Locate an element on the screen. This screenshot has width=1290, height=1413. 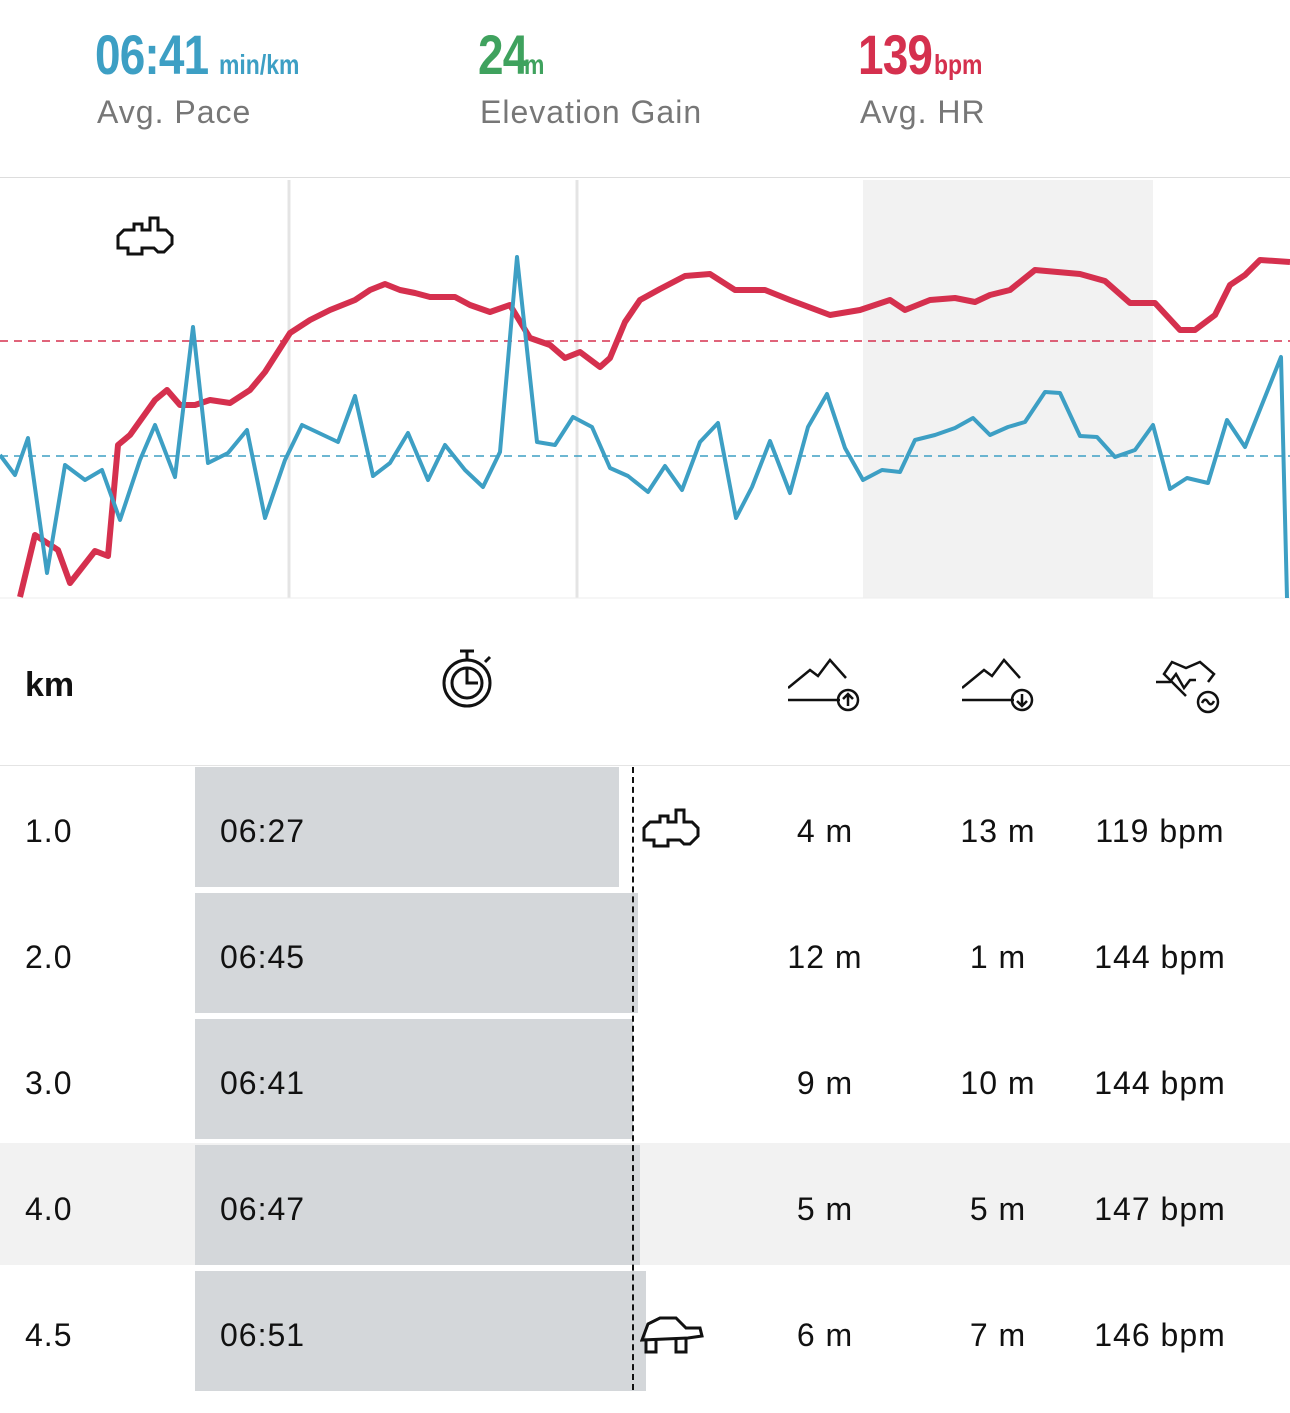
stat-value: 24 is located at coordinates (503, 54).